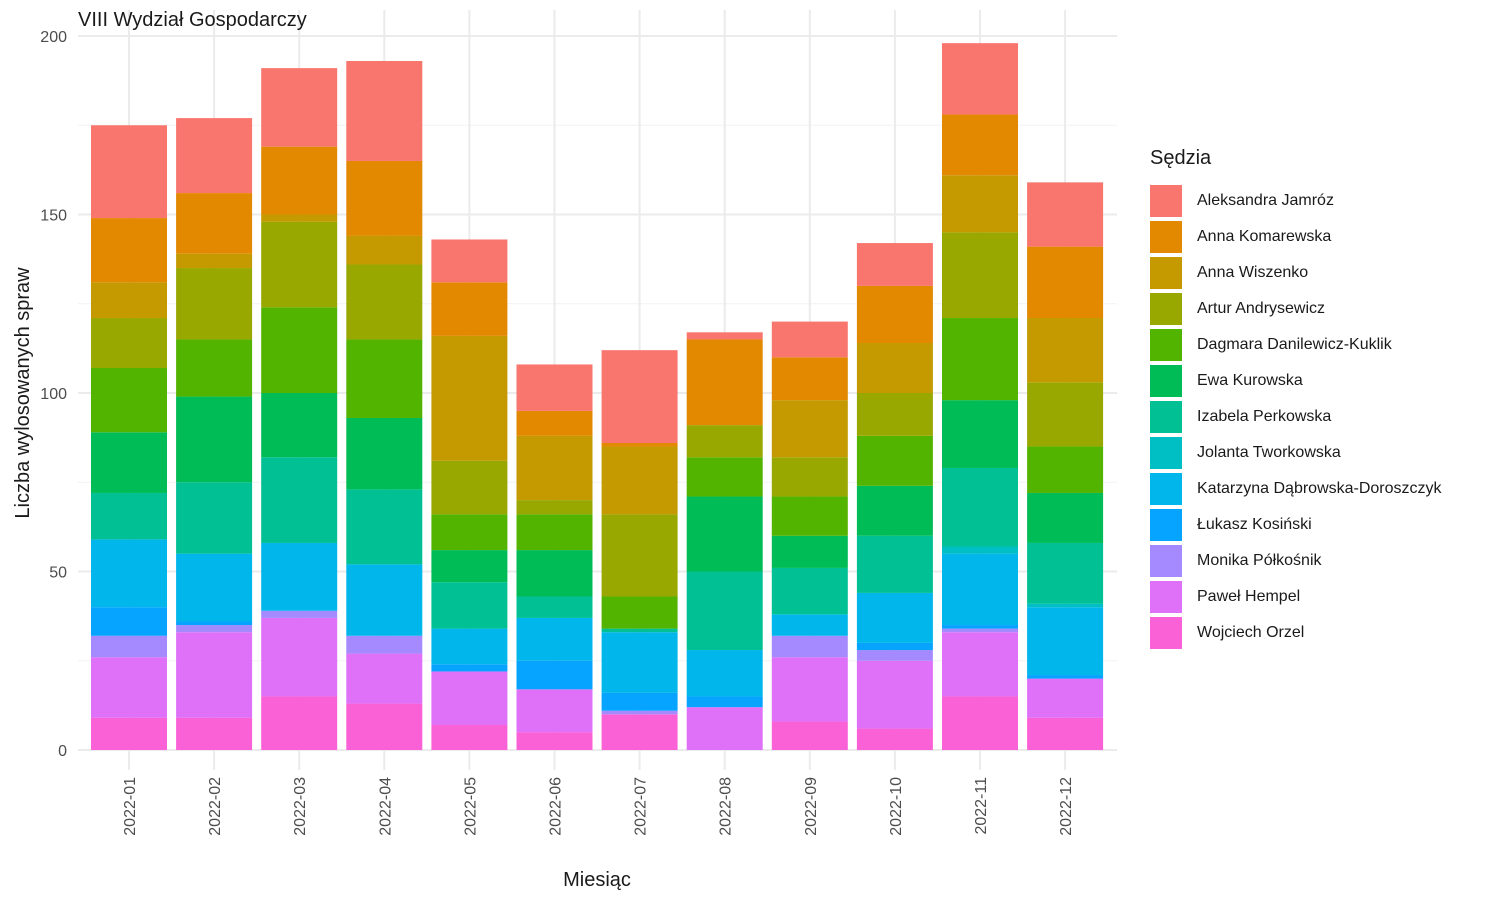 This screenshot has width=1500, height=900. I want to click on x-tick-label: 2022-12, so click(1066, 806).